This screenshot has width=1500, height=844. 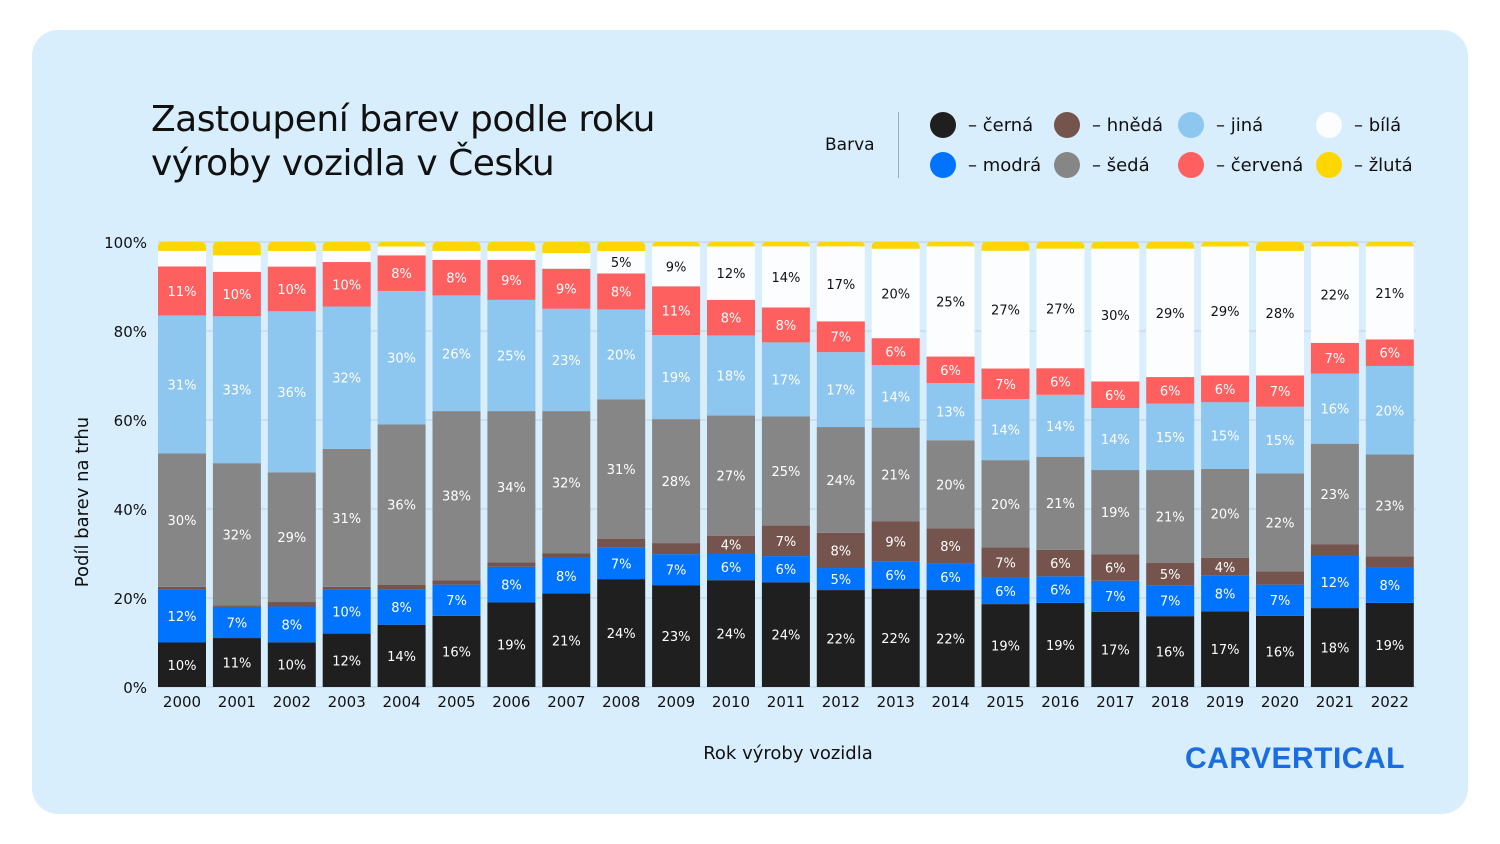 I want to click on x-tick-label: 2004, so click(x=402, y=702).